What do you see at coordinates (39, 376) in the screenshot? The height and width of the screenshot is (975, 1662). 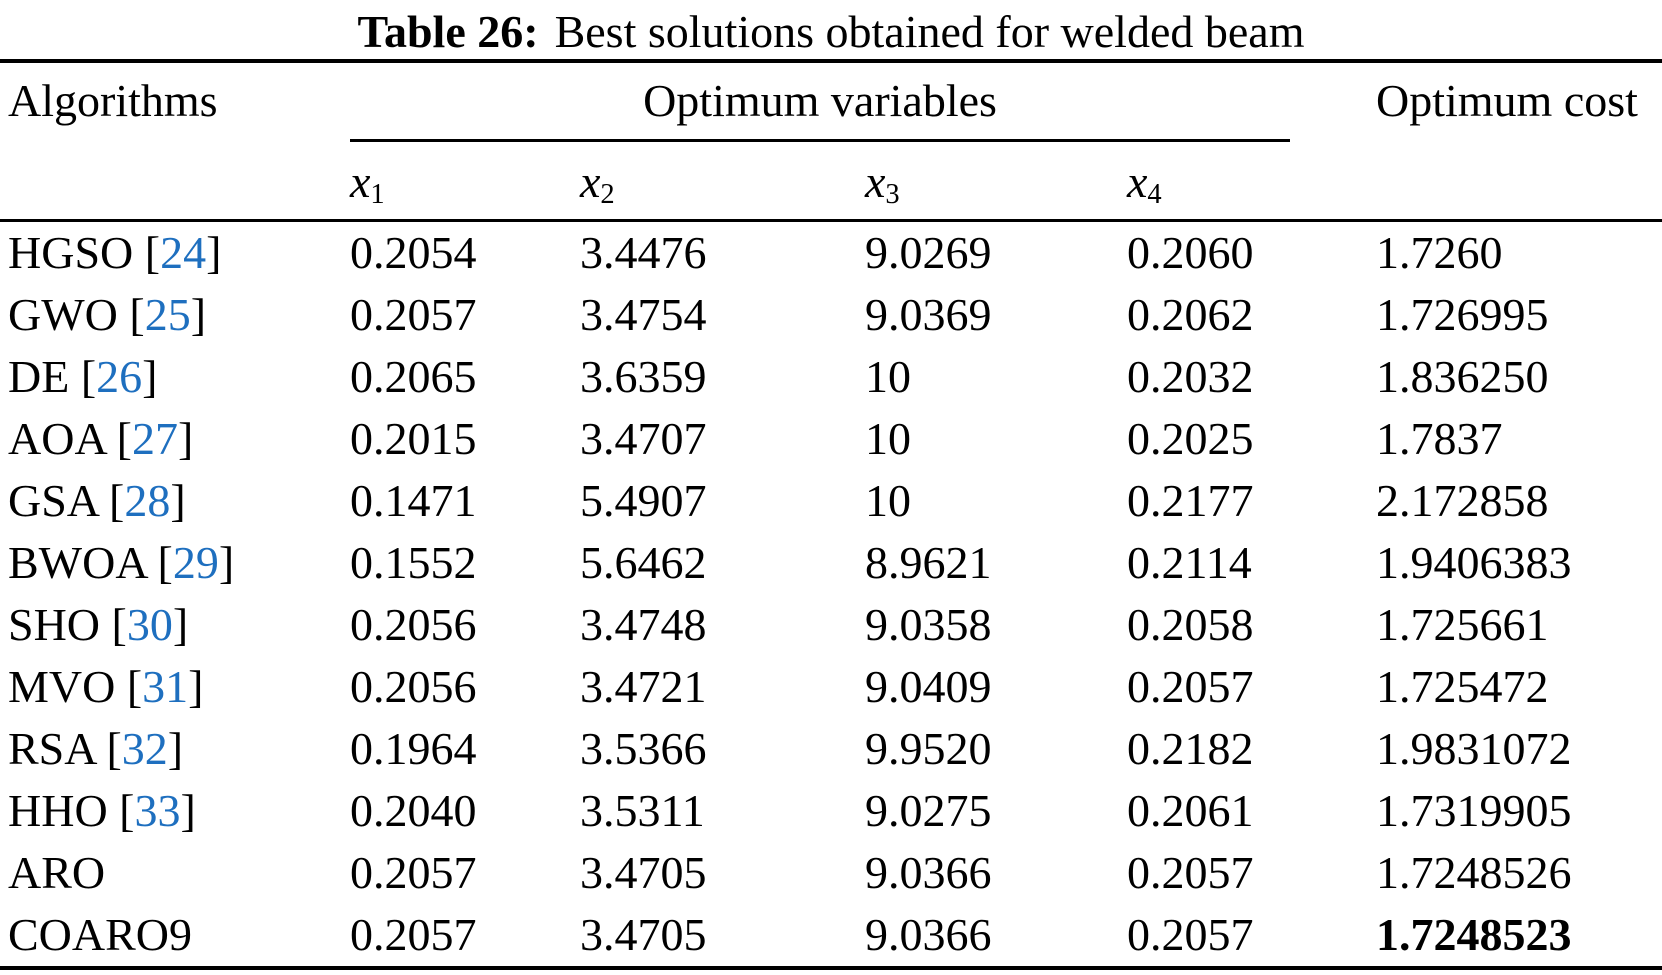 I see `algorithm-name: DE` at bounding box center [39, 376].